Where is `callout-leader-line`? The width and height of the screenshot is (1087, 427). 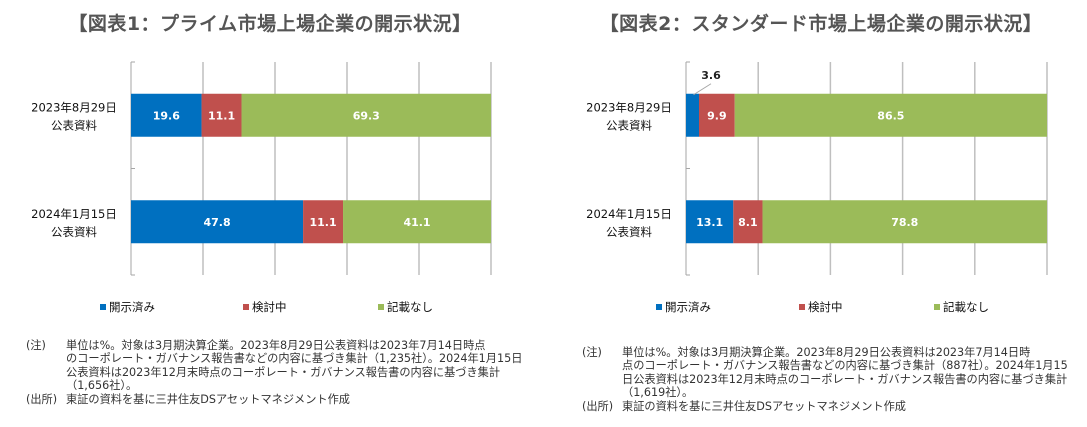
callout-leader-line is located at coordinates (702, 89).